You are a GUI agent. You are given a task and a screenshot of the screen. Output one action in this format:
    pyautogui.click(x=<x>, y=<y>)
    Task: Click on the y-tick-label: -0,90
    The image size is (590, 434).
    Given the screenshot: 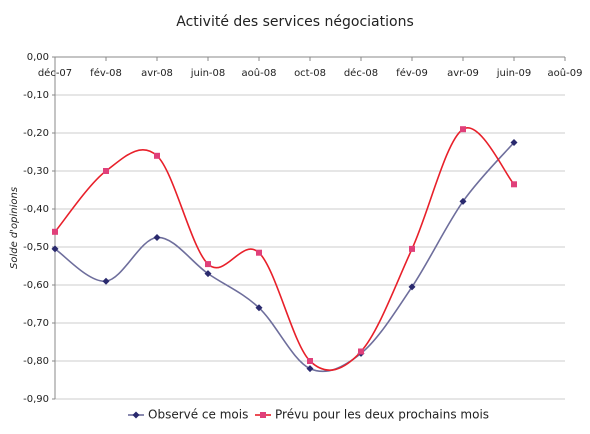 What is the action you would take?
    pyautogui.click(x=36, y=399)
    